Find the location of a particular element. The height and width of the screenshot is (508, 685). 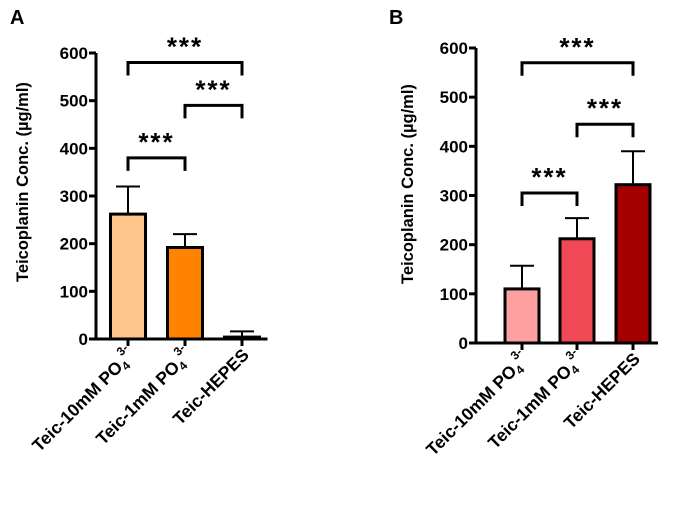

panel-b-y-tick-label: 100 is located at coordinates (454, 294).